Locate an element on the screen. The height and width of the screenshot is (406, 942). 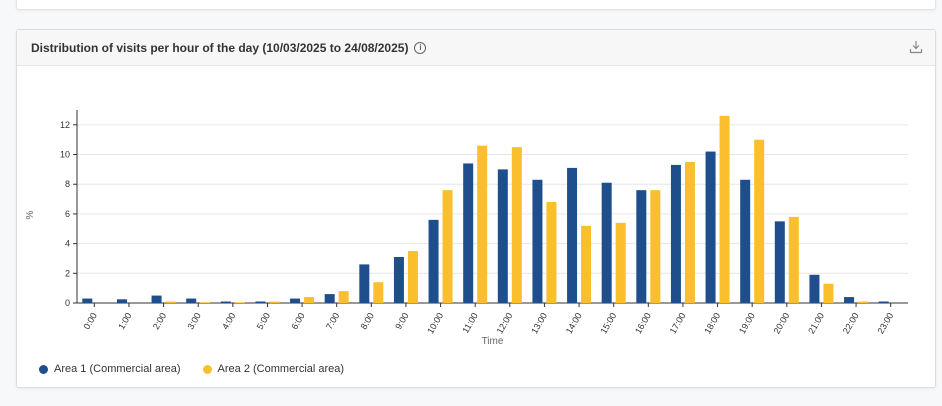
x-tick-label: 20:00 is located at coordinates (782, 323).